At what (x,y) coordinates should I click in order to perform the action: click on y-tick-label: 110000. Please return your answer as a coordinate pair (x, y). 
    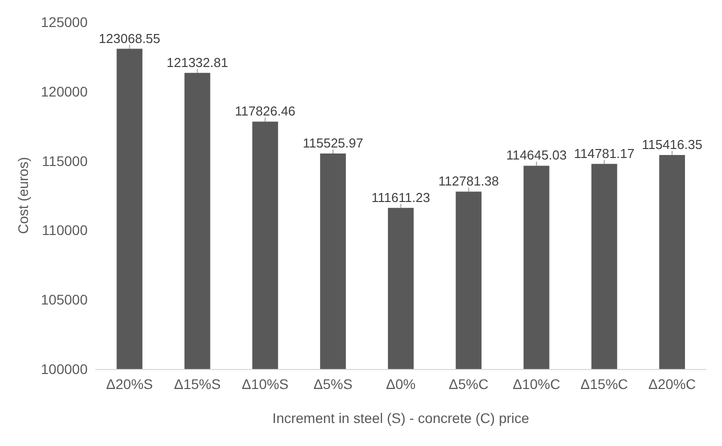
    Looking at the image, I should click on (65, 230).